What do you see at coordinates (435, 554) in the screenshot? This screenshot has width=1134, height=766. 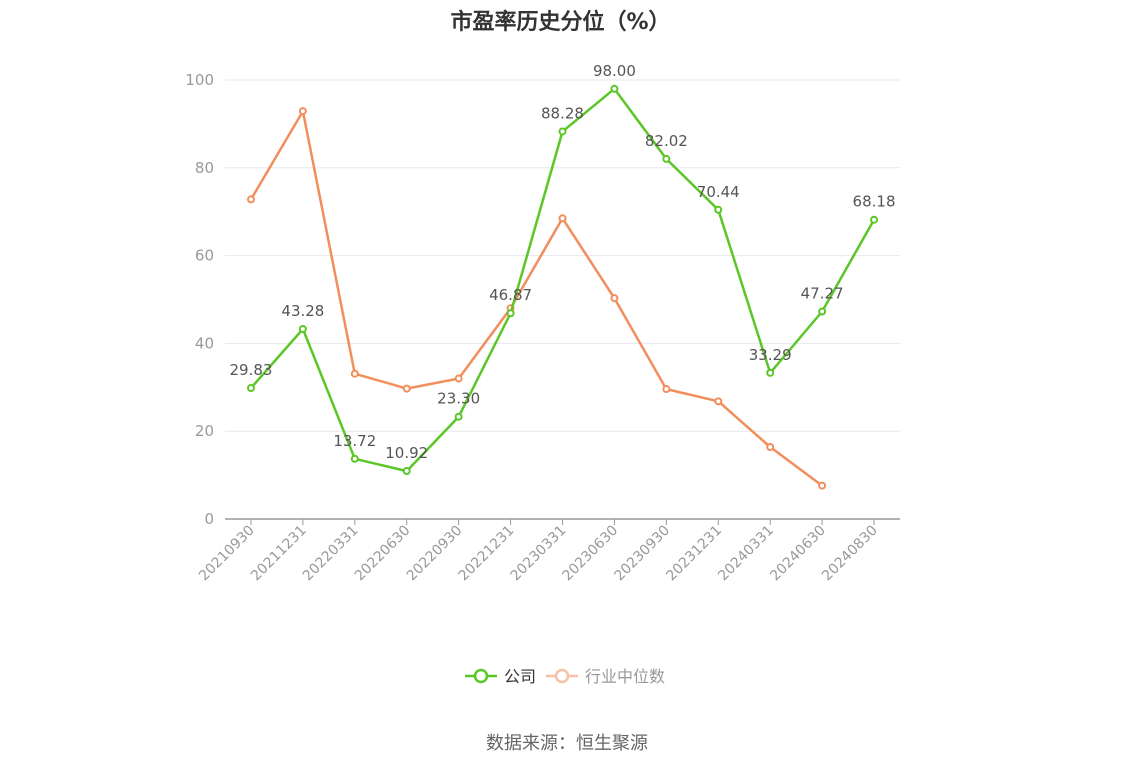 I see `x-tick-label: 20220930` at bounding box center [435, 554].